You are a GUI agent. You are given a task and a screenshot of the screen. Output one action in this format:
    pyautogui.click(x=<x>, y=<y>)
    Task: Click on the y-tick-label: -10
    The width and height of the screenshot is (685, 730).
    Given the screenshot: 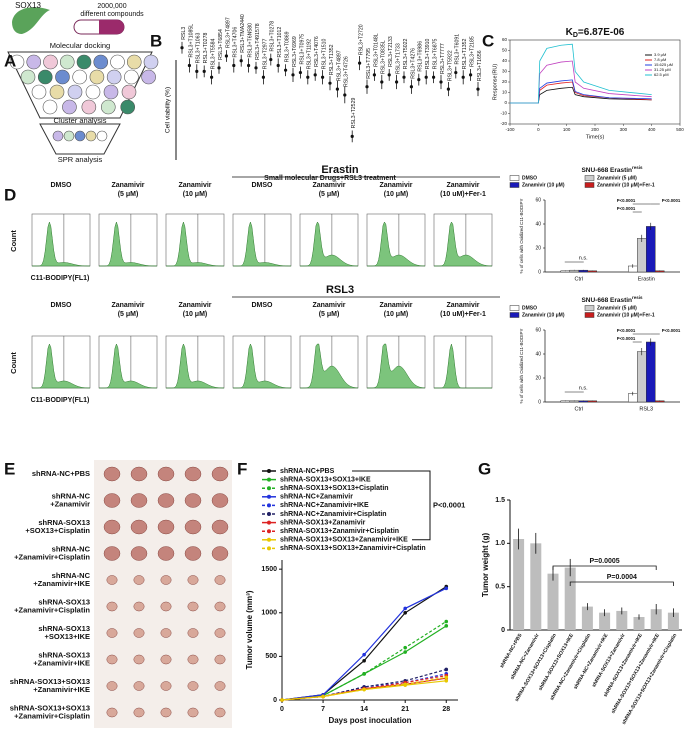 What is the action you would take?
    pyautogui.click(x=503, y=113)
    